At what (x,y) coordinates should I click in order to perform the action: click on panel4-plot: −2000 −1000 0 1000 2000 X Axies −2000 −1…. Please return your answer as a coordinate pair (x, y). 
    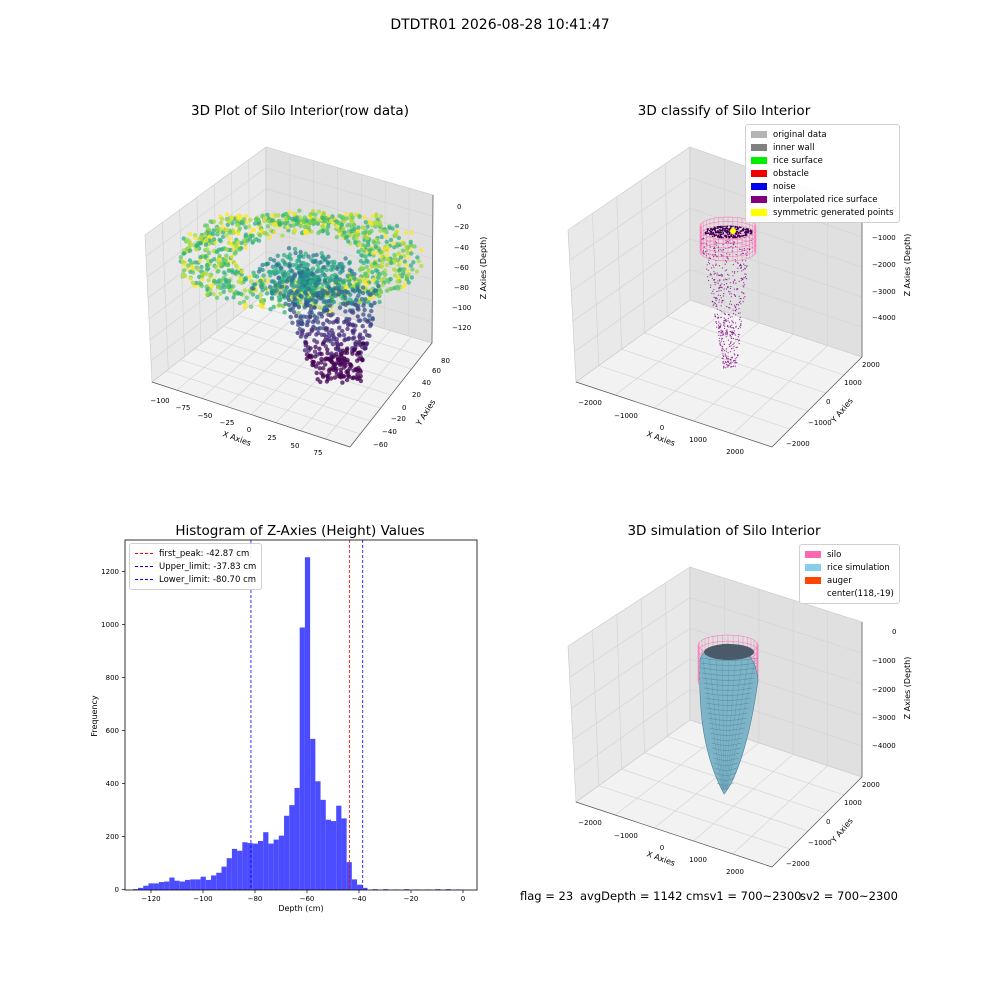
    Looking at the image, I should click on (739, 721).